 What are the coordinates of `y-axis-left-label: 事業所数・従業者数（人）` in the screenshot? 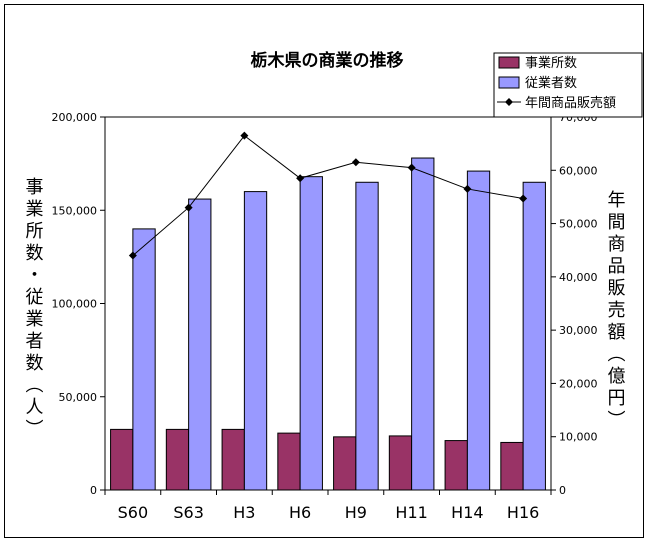 It's located at (33, 309).